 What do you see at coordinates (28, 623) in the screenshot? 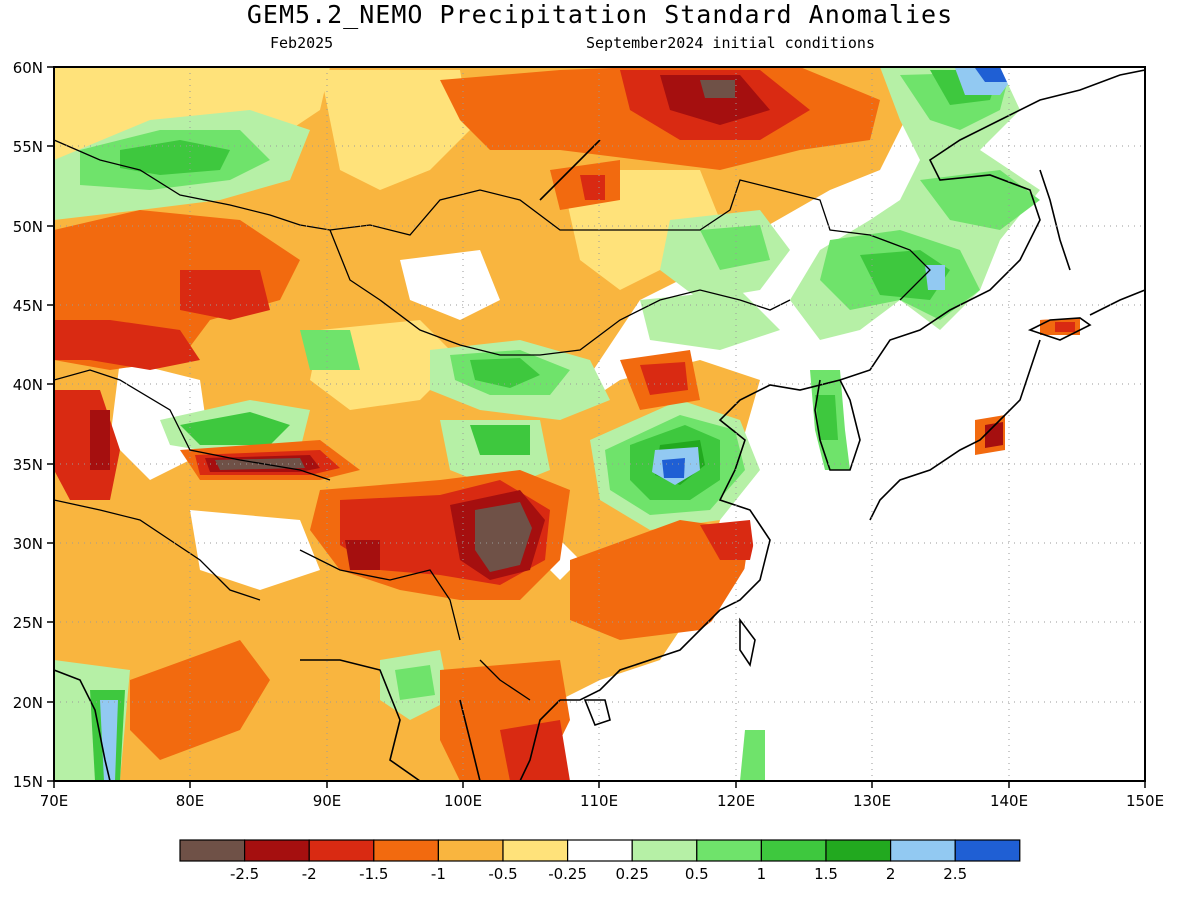
I see `lat-label: 25N` at bounding box center [28, 623].